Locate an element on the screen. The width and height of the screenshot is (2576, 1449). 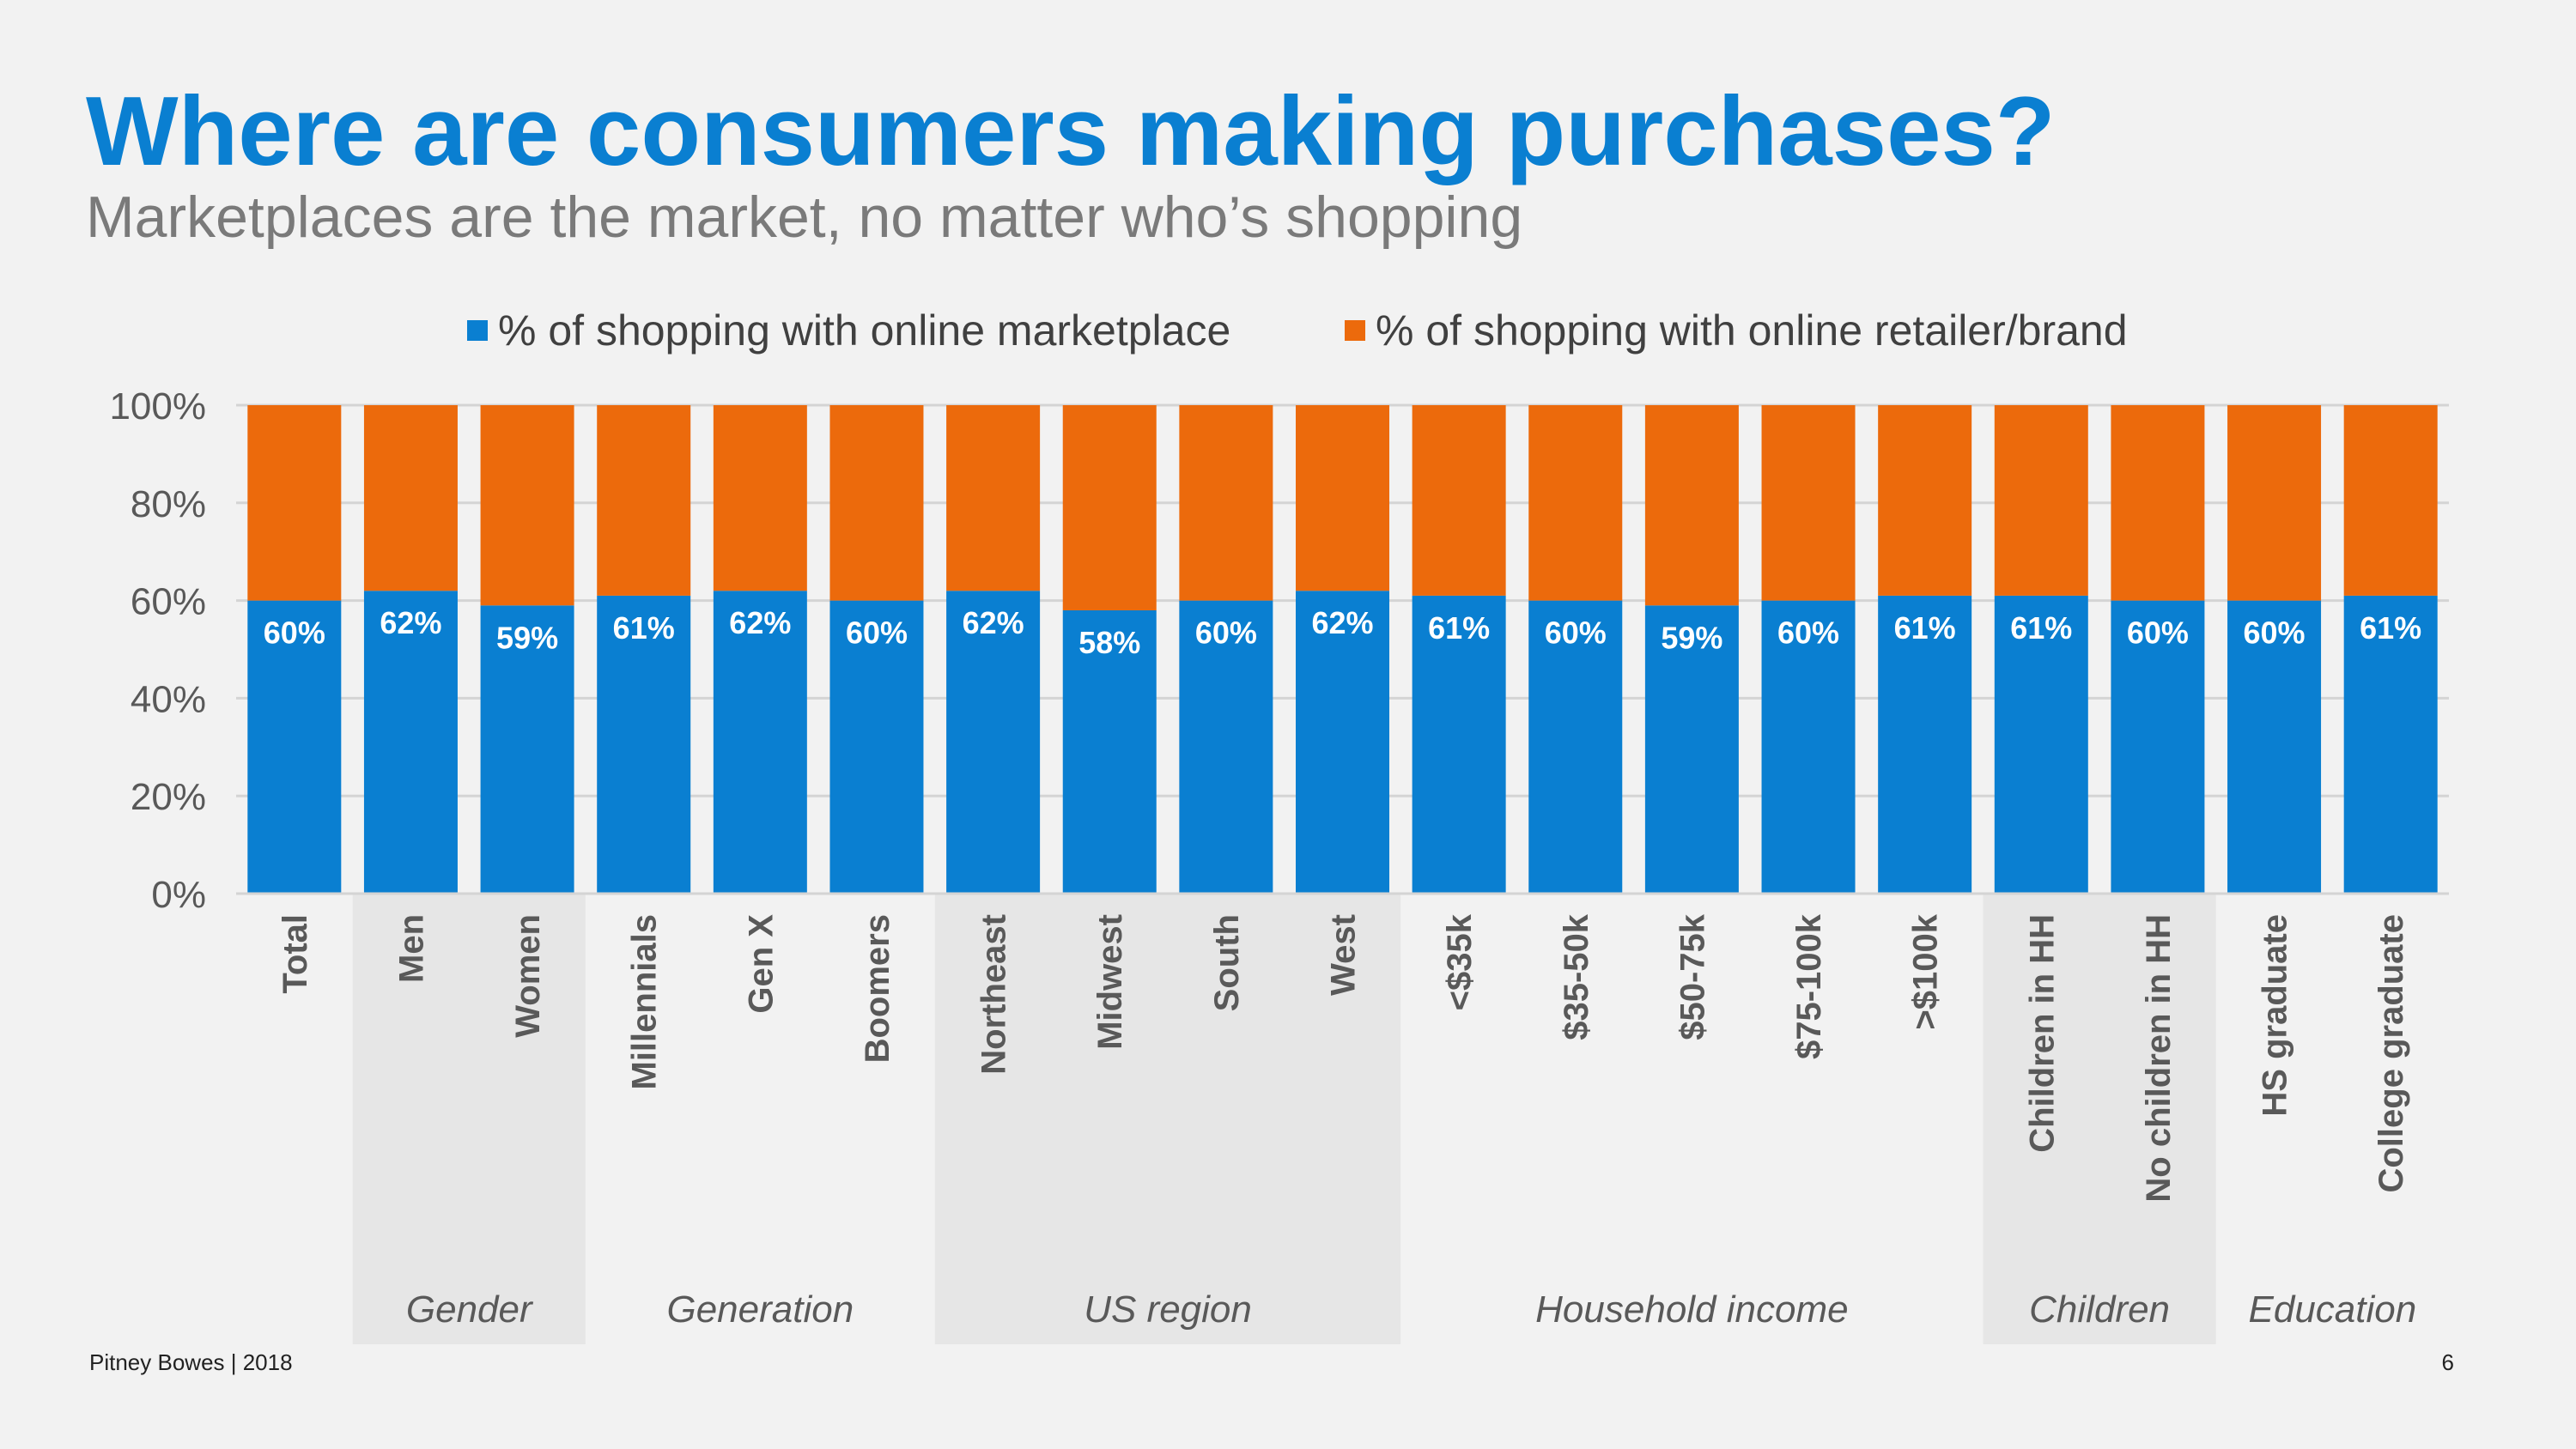
group-label: Household income is located at coordinates (1692, 1309).